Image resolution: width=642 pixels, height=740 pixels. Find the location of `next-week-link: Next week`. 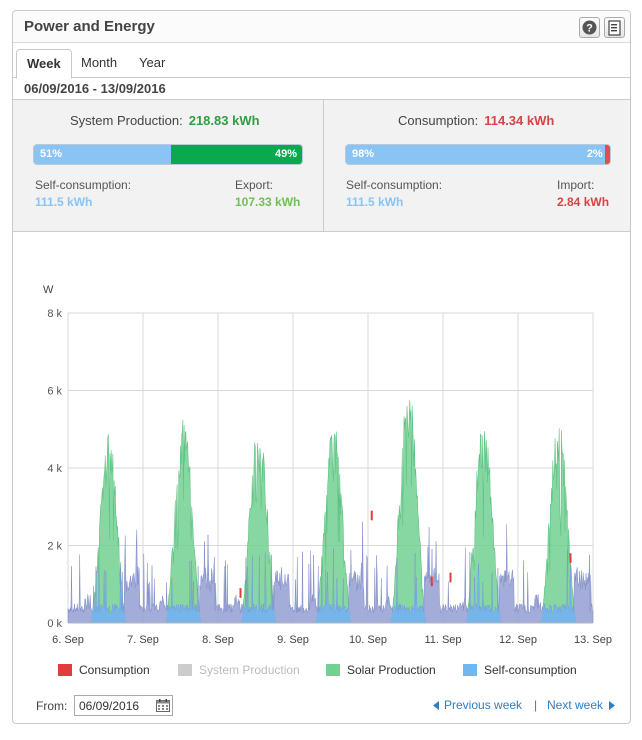

next-week-link: Next week is located at coordinates (575, 705).